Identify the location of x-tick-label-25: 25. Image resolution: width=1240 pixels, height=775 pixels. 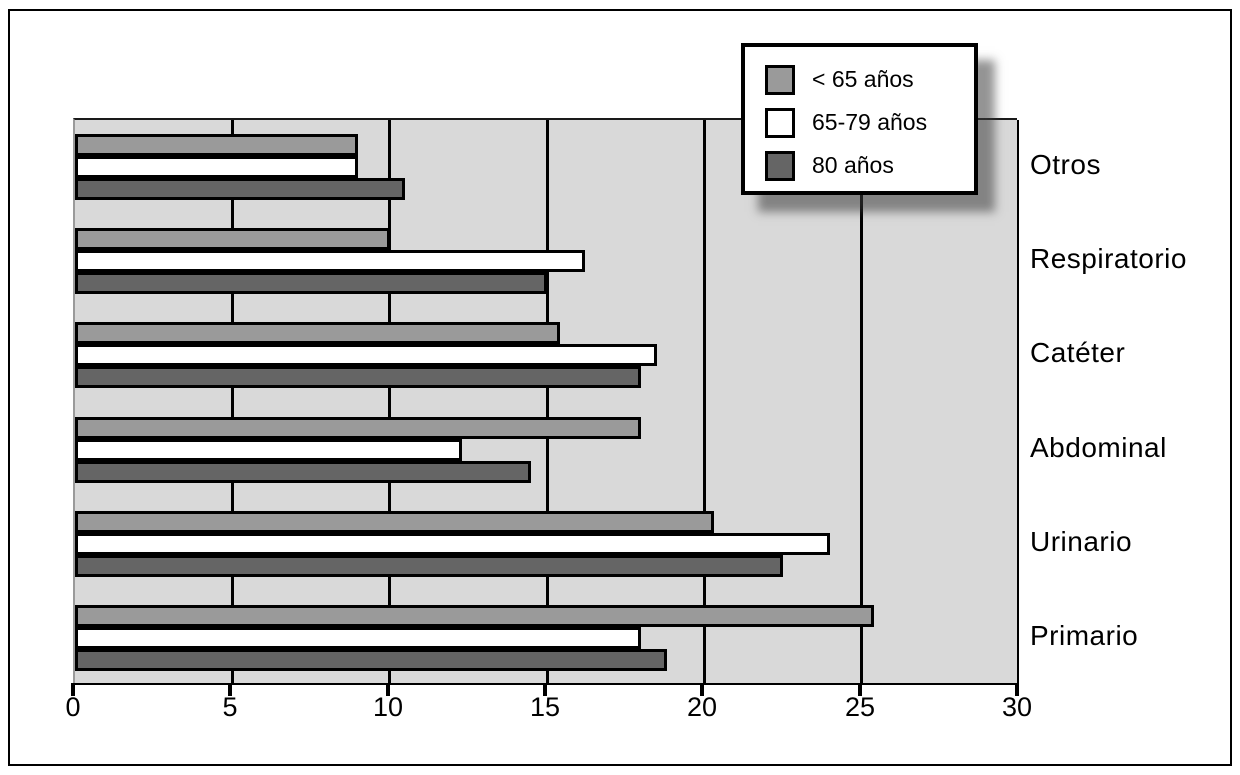
(860, 707).